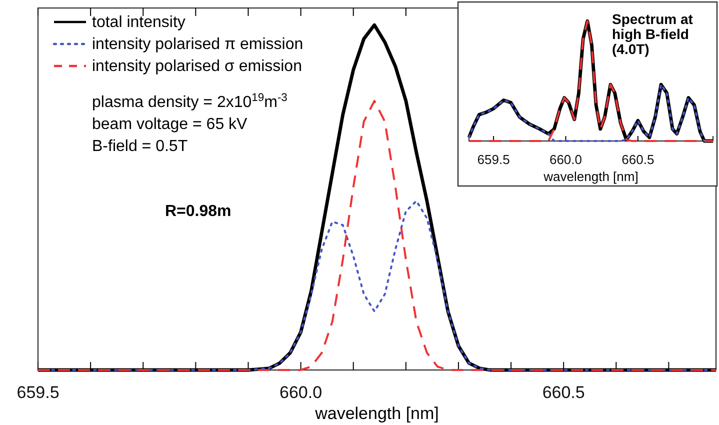  What do you see at coordinates (140, 146) in the screenshot?
I see `annotation: B-field = 0.5T` at bounding box center [140, 146].